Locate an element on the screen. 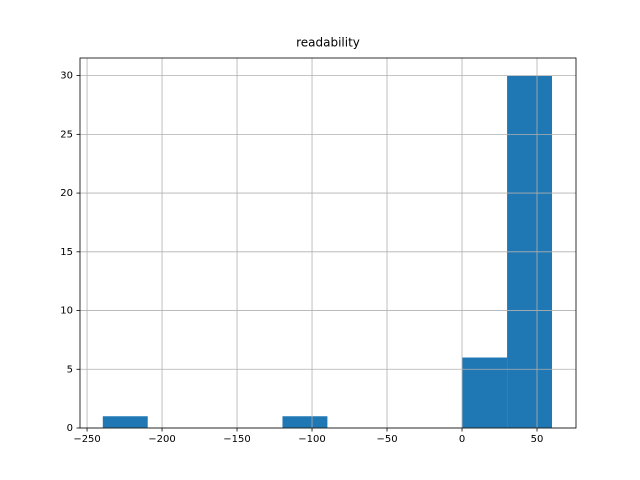  y-tick-label: 20 is located at coordinates (66, 193).